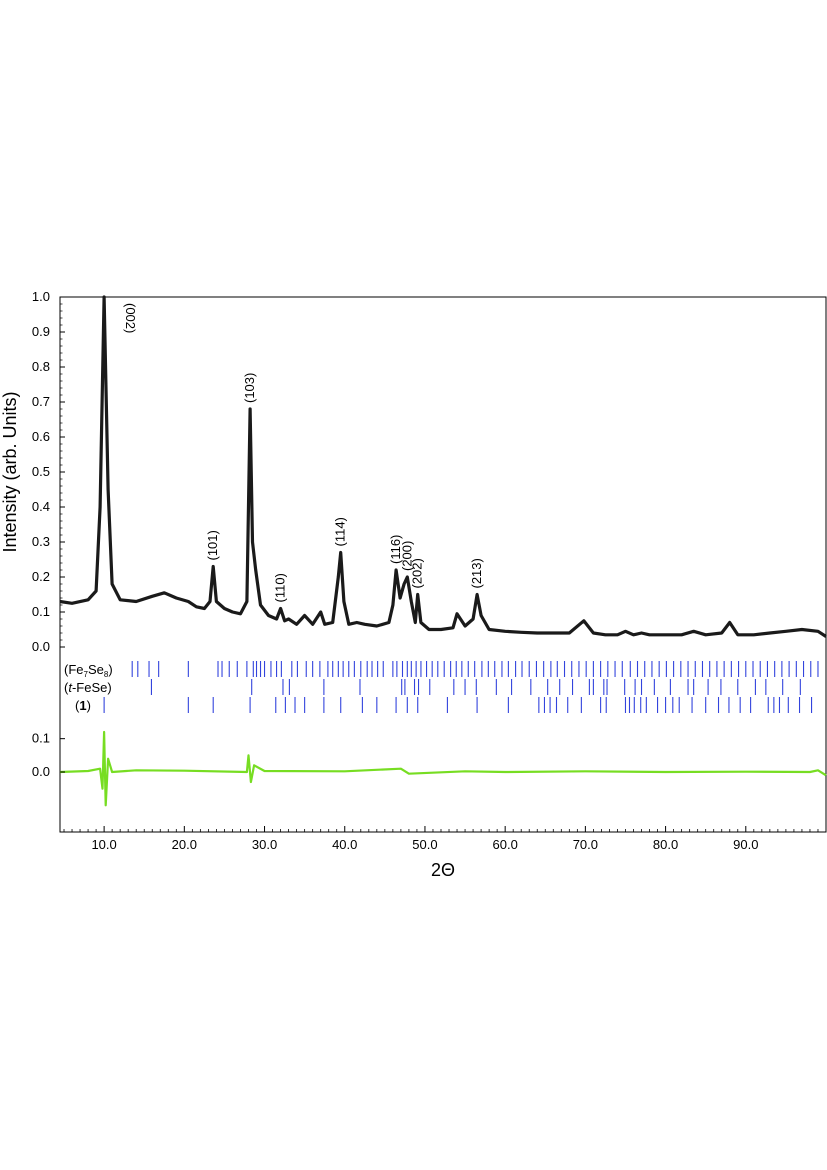 The image size is (827, 1170). I want to click on y-tick-label: 0.5, so click(41, 471).